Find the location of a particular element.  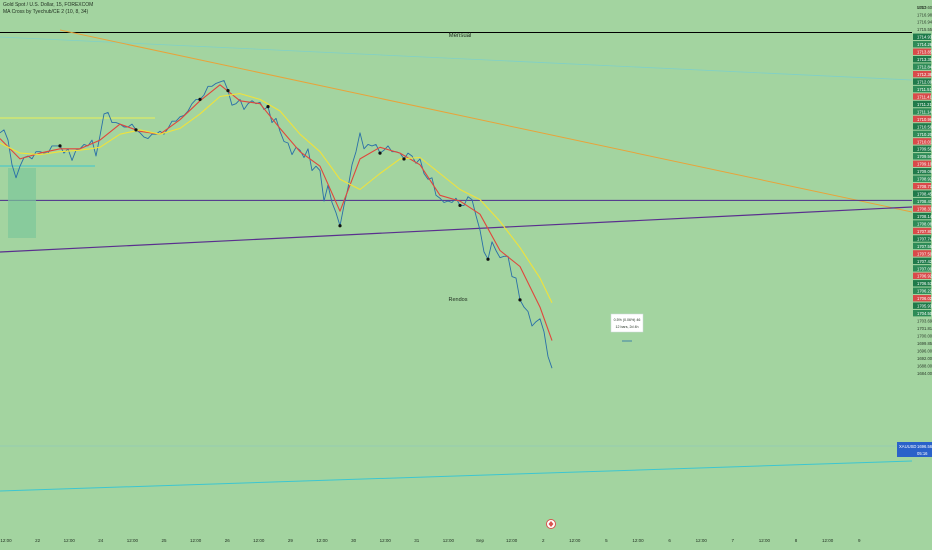

price-scale-label: 1692.00 is located at coordinates (924, 358).